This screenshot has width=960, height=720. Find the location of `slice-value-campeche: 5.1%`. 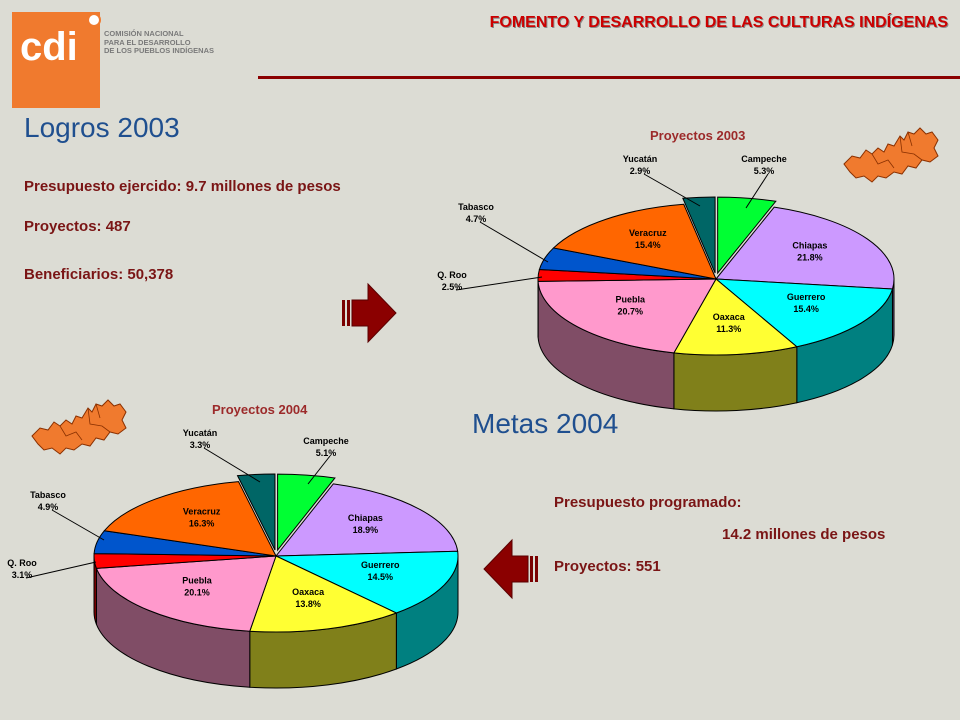

slice-value-campeche: 5.1% is located at coordinates (326, 453).